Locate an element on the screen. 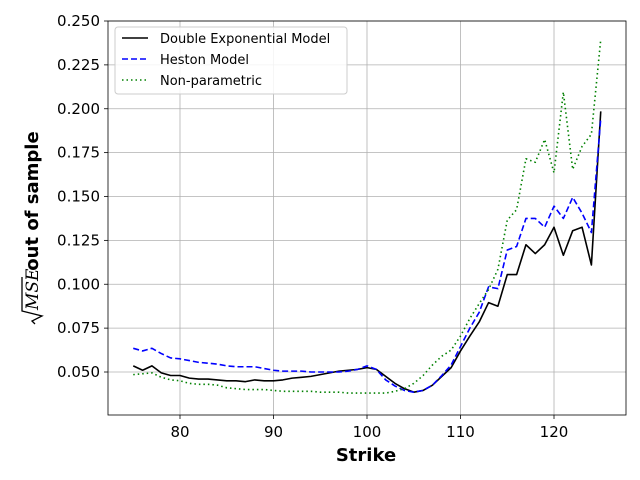 The image size is (640, 480). legend-box is located at coordinates (231, 60).